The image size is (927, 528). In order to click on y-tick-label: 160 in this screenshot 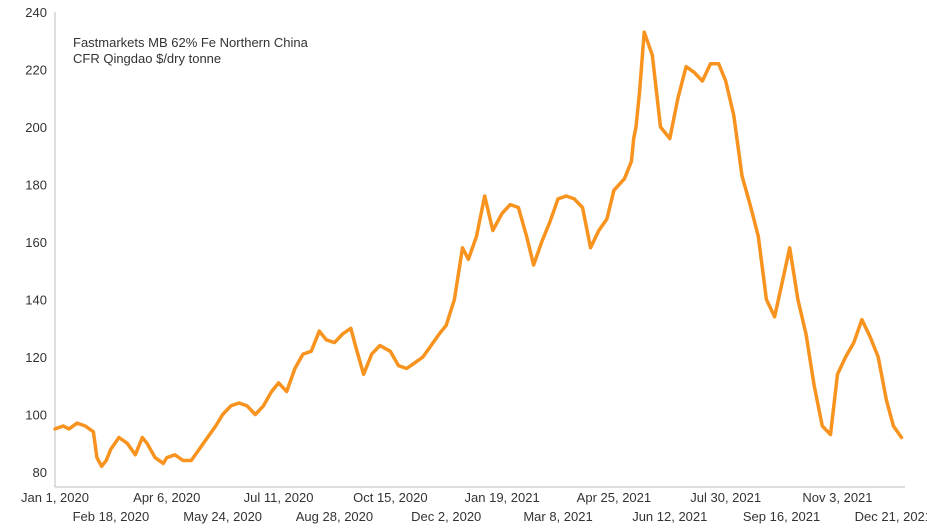, I will do `click(36, 242)`.